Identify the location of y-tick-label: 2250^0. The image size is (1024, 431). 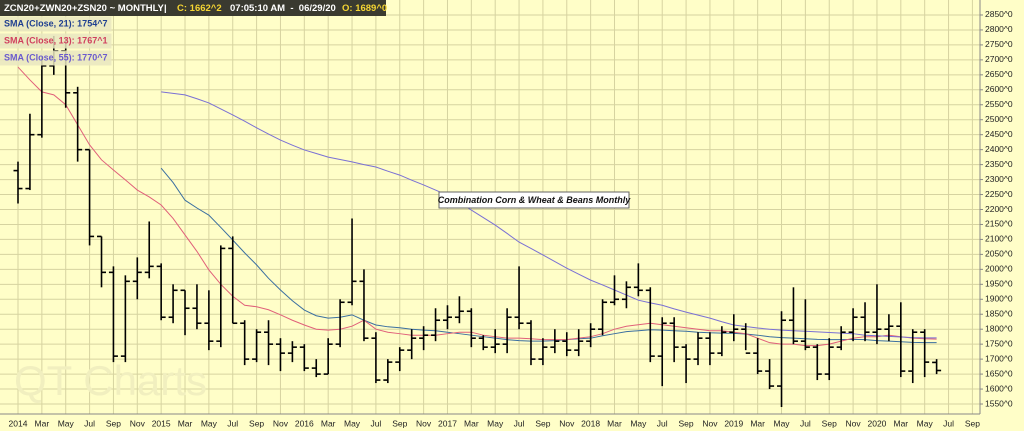
(999, 194).